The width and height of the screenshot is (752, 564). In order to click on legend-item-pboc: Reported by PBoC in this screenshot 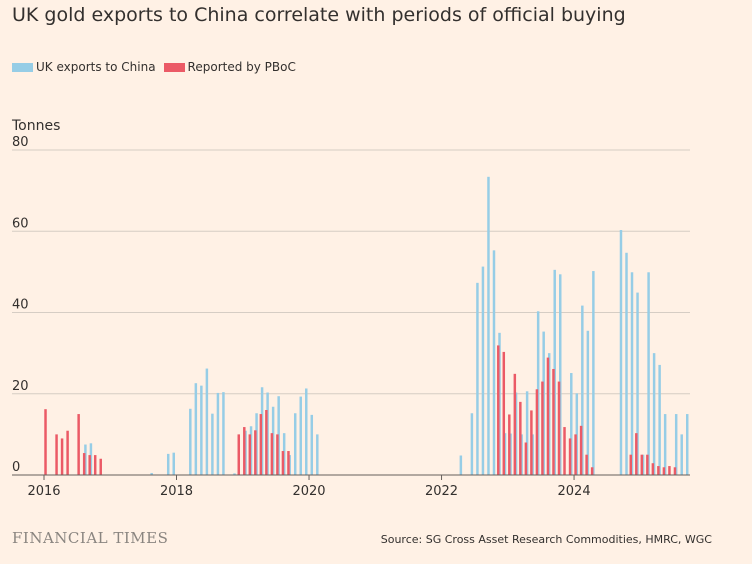, I will do `click(229, 67)`.